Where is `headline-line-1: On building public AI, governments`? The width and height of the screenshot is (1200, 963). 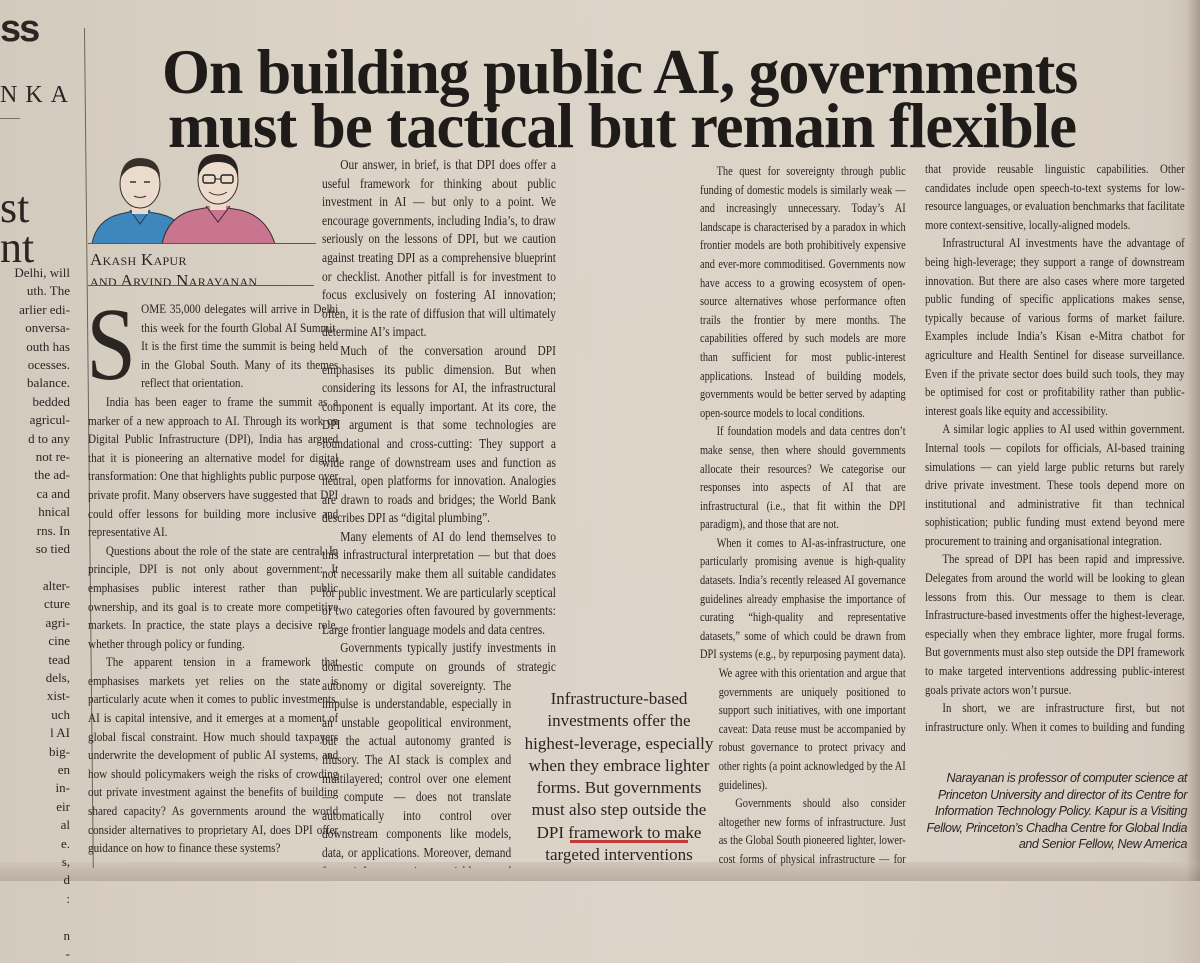
headline-line-1: On building public AI, governments is located at coordinates (620, 71).